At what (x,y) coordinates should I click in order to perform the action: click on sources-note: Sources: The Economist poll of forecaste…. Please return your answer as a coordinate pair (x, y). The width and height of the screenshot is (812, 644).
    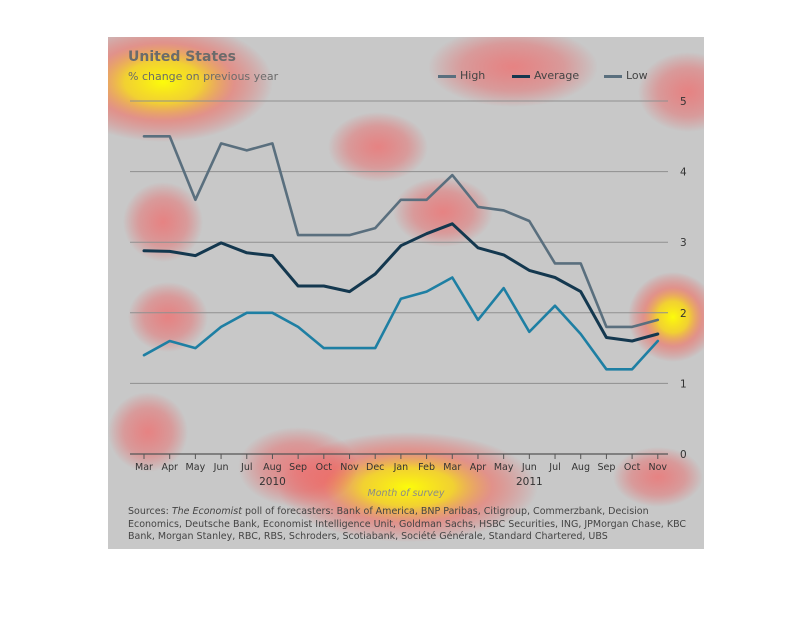
    Looking at the image, I should click on (408, 525).